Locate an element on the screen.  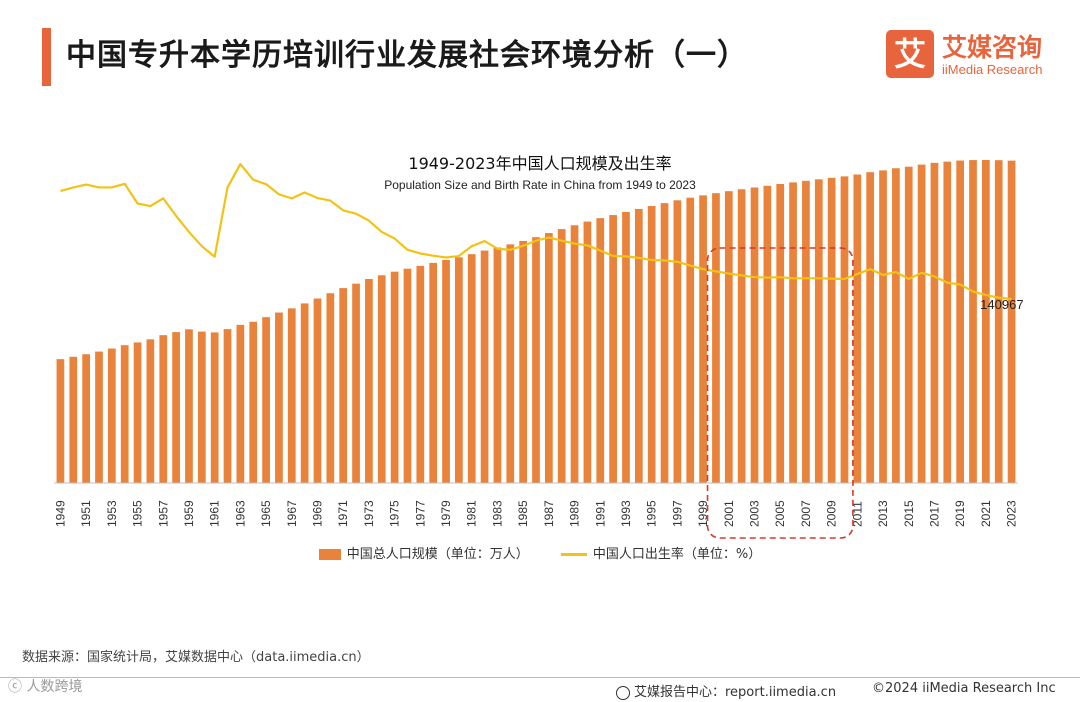
bar-2007 is located at coordinates (806, 331).